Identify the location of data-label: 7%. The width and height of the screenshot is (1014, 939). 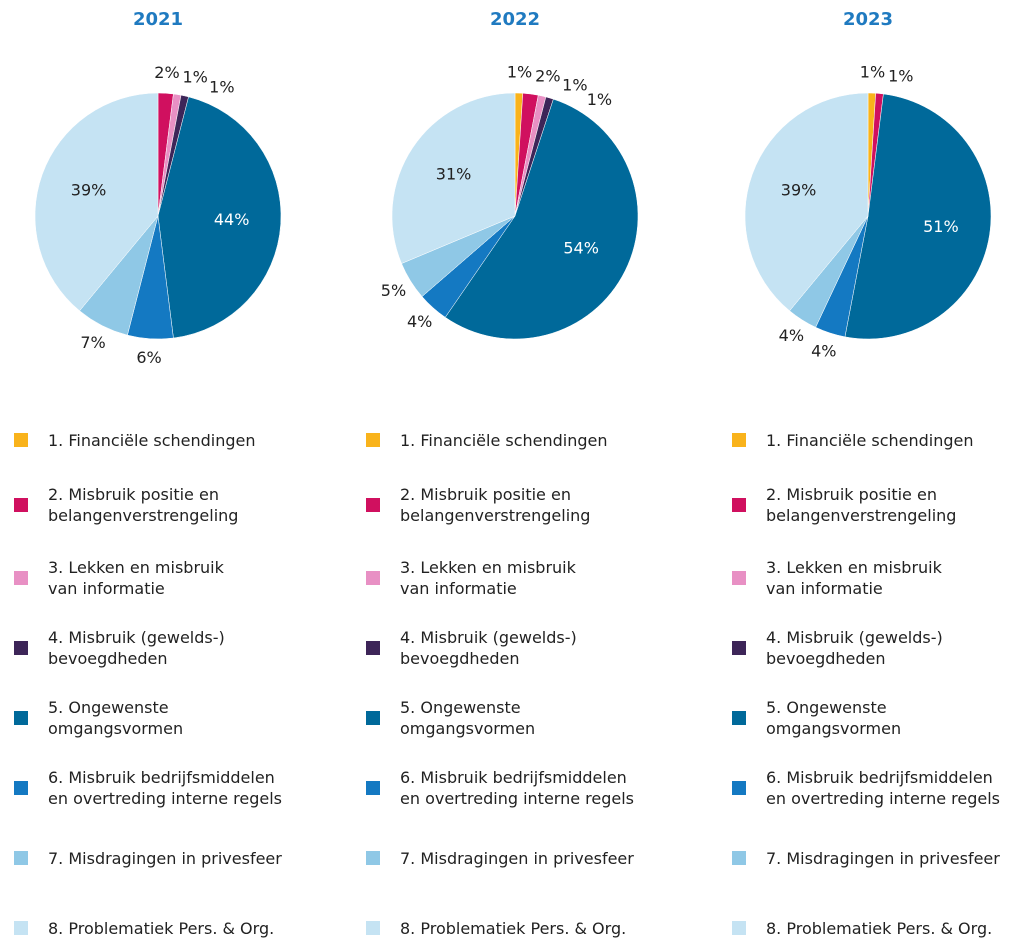
(92, 342).